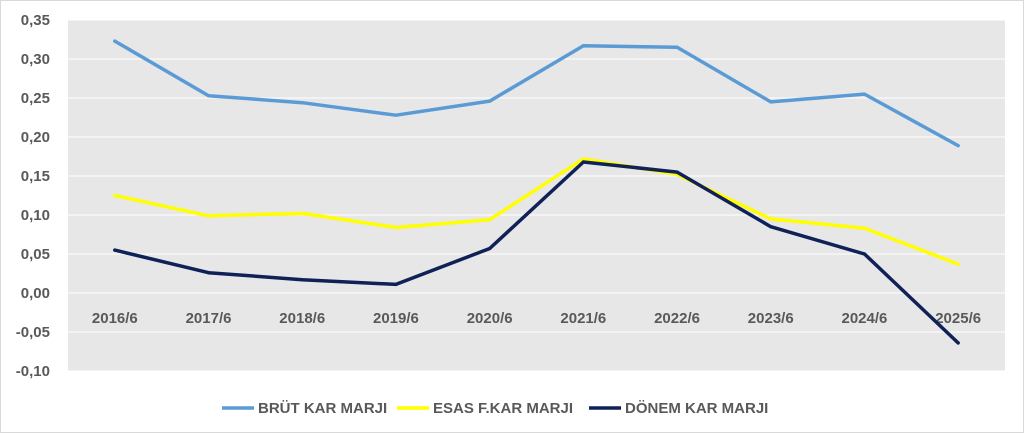  I want to click on legend-label: ESAS F.KAR MARJI, so click(503, 408).